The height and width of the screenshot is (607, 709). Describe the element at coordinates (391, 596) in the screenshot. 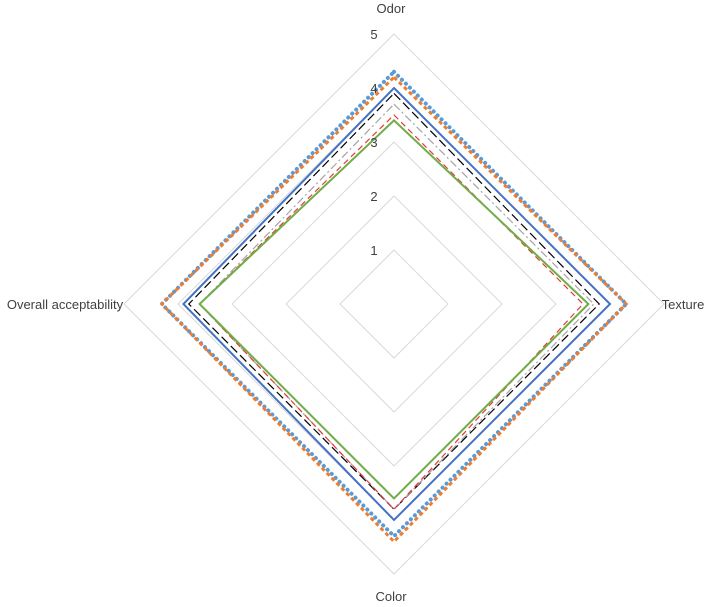

I see `axis-label-color: Color` at that location.